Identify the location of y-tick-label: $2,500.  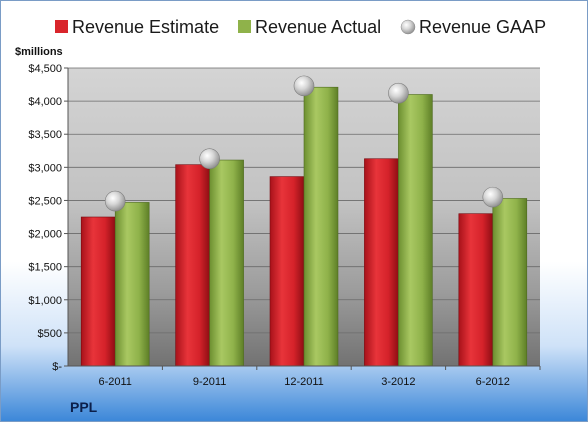
(45, 201).